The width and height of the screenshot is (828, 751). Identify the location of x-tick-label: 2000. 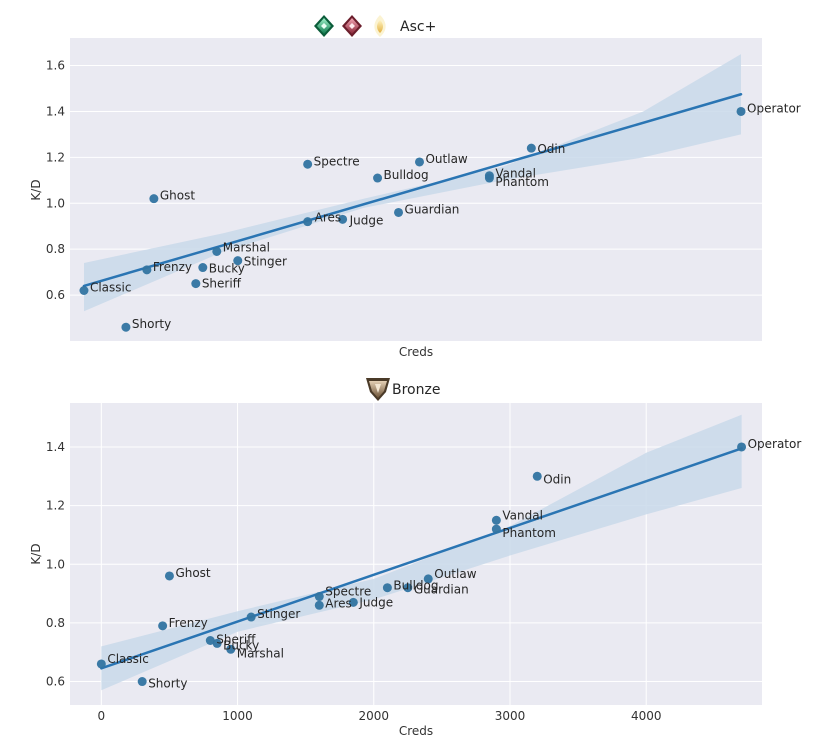
(373, 716).